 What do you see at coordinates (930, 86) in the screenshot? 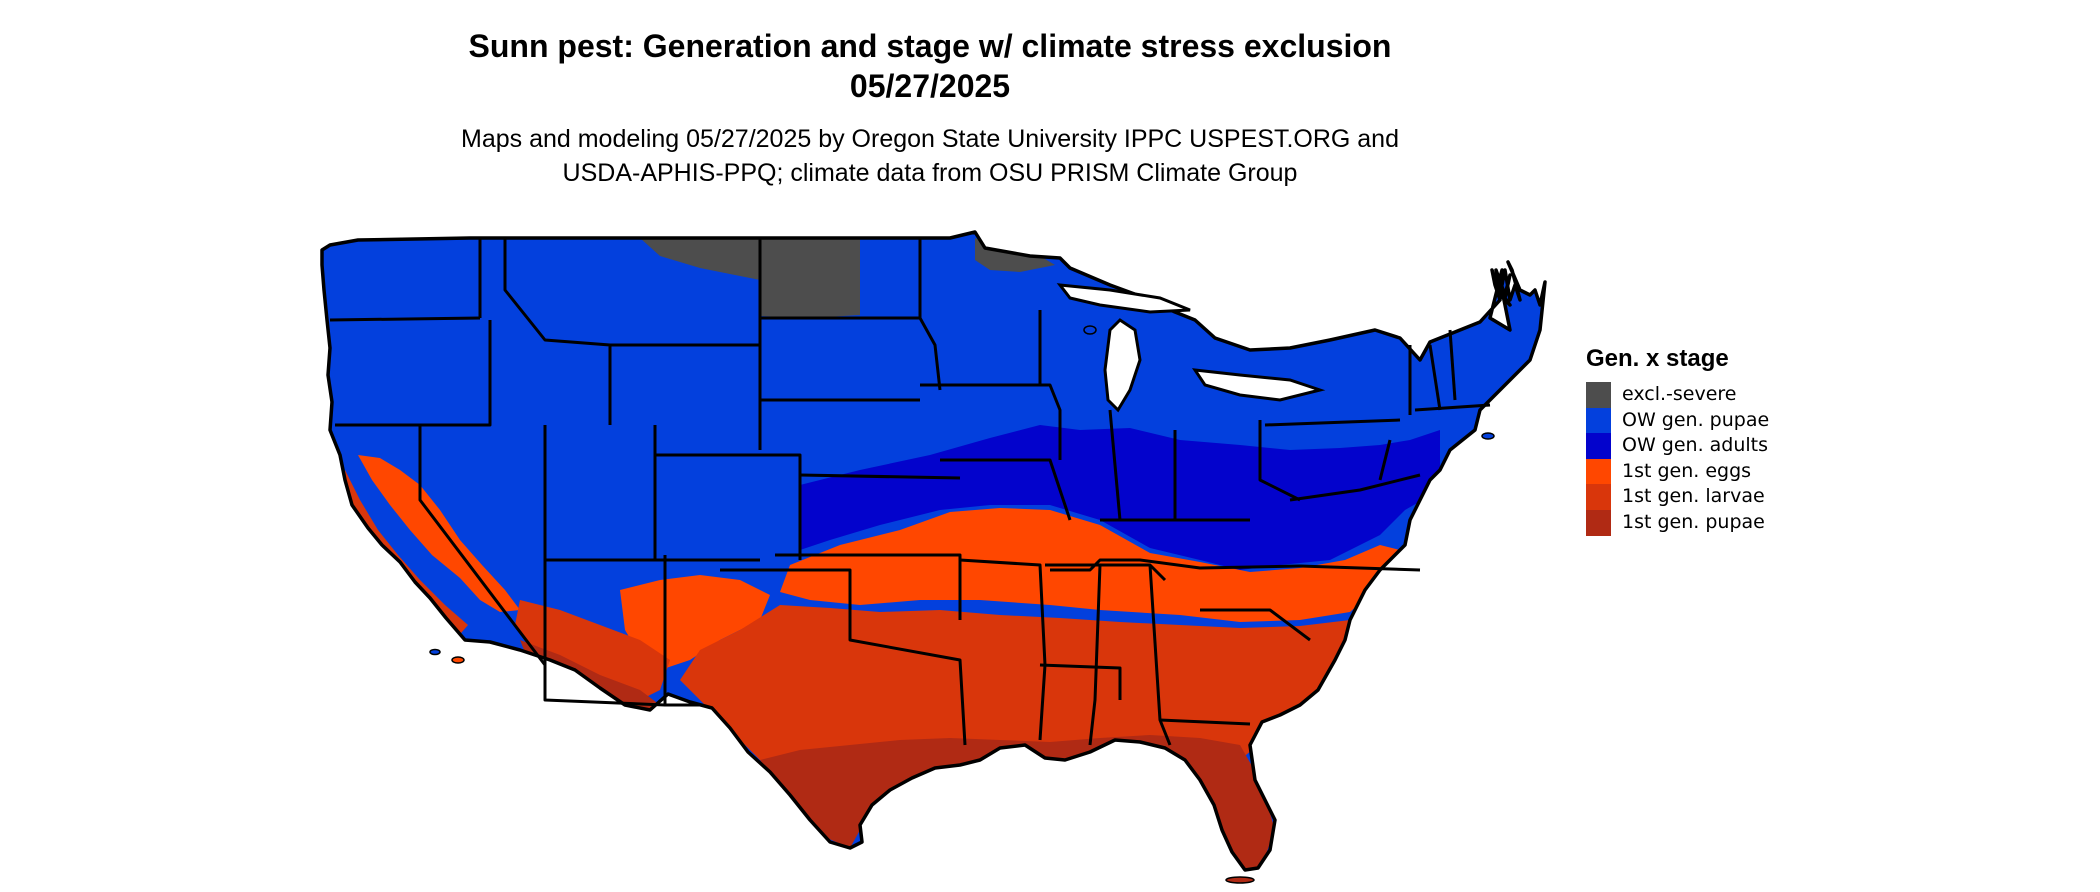
I see `page-title-date: 05/27/2025` at bounding box center [930, 86].